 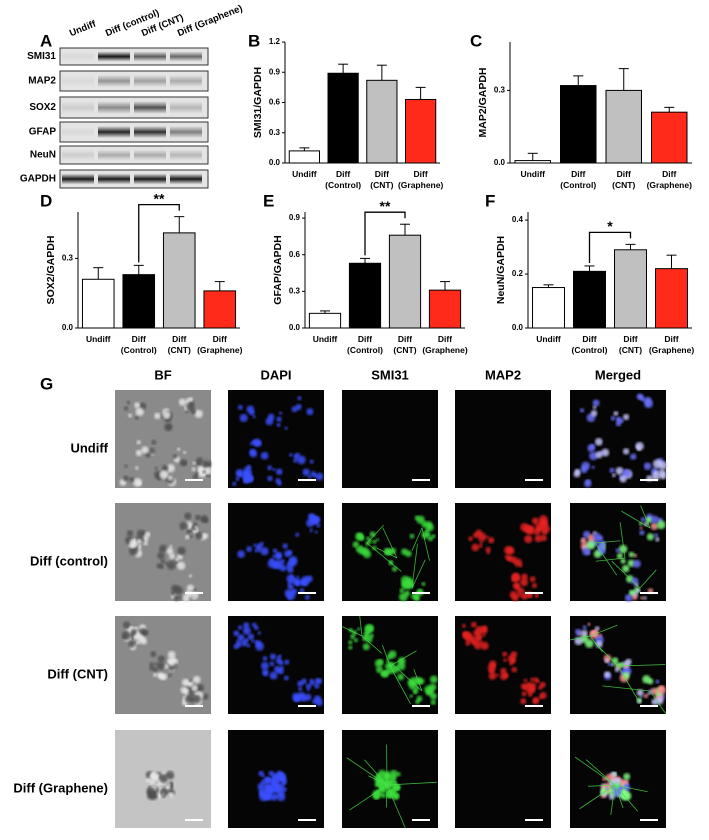 What do you see at coordinates (610, 226) in the screenshot?
I see `significance-label: *` at bounding box center [610, 226].